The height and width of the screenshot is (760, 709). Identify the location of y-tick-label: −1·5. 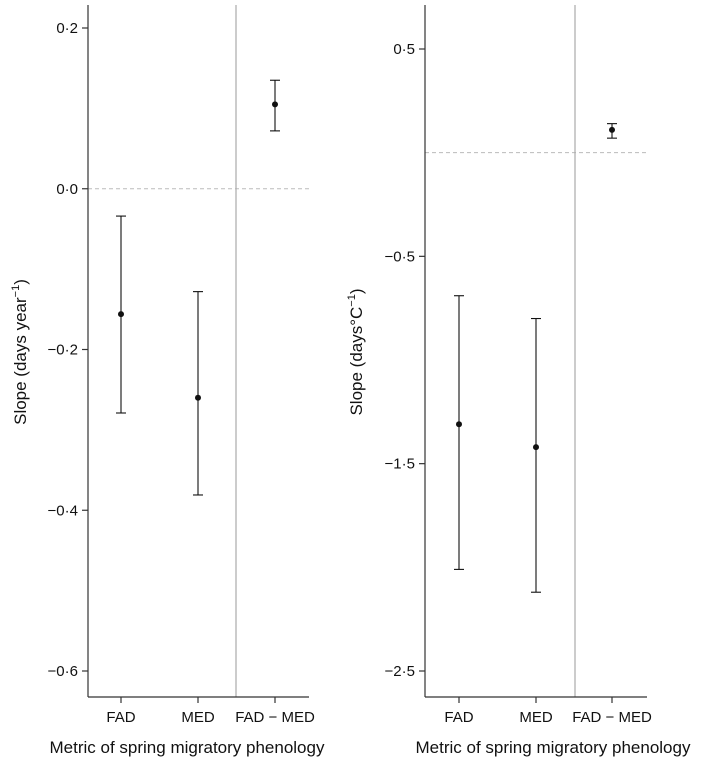
(400, 464).